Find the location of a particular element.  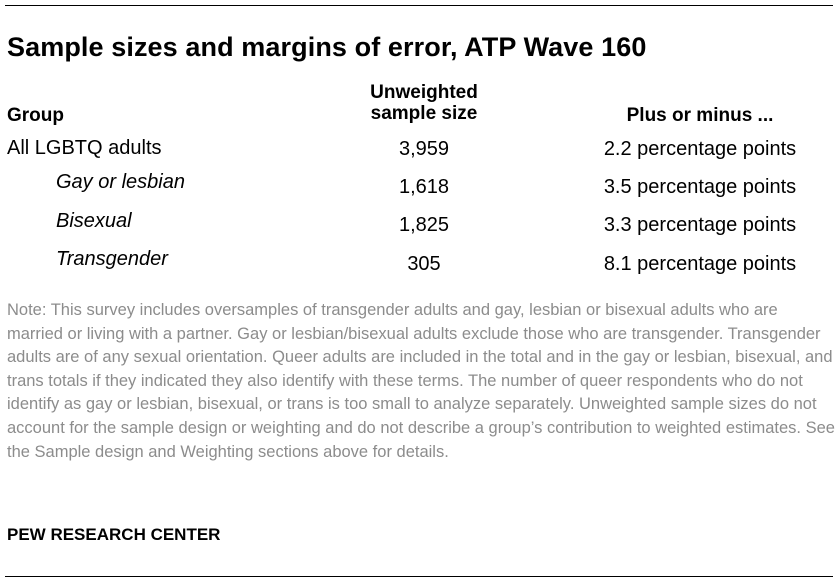

row-gay-lesbian-group: Gay or lesbian is located at coordinates (120, 182).